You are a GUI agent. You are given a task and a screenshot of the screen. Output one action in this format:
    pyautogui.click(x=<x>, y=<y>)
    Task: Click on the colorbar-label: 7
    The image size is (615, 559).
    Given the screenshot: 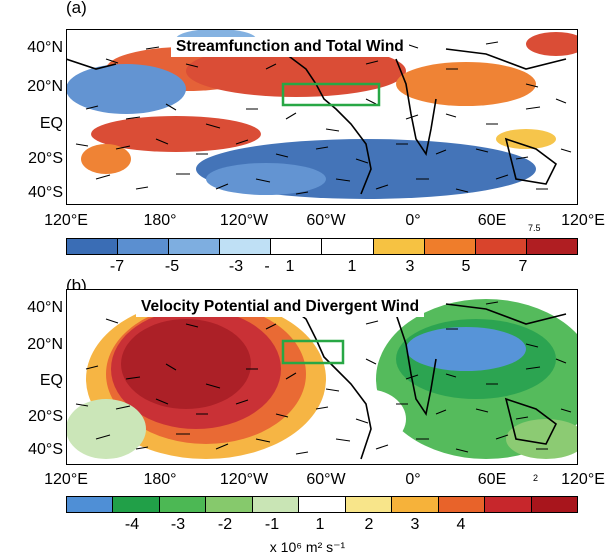 What is the action you would take?
    pyautogui.click(x=523, y=266)
    